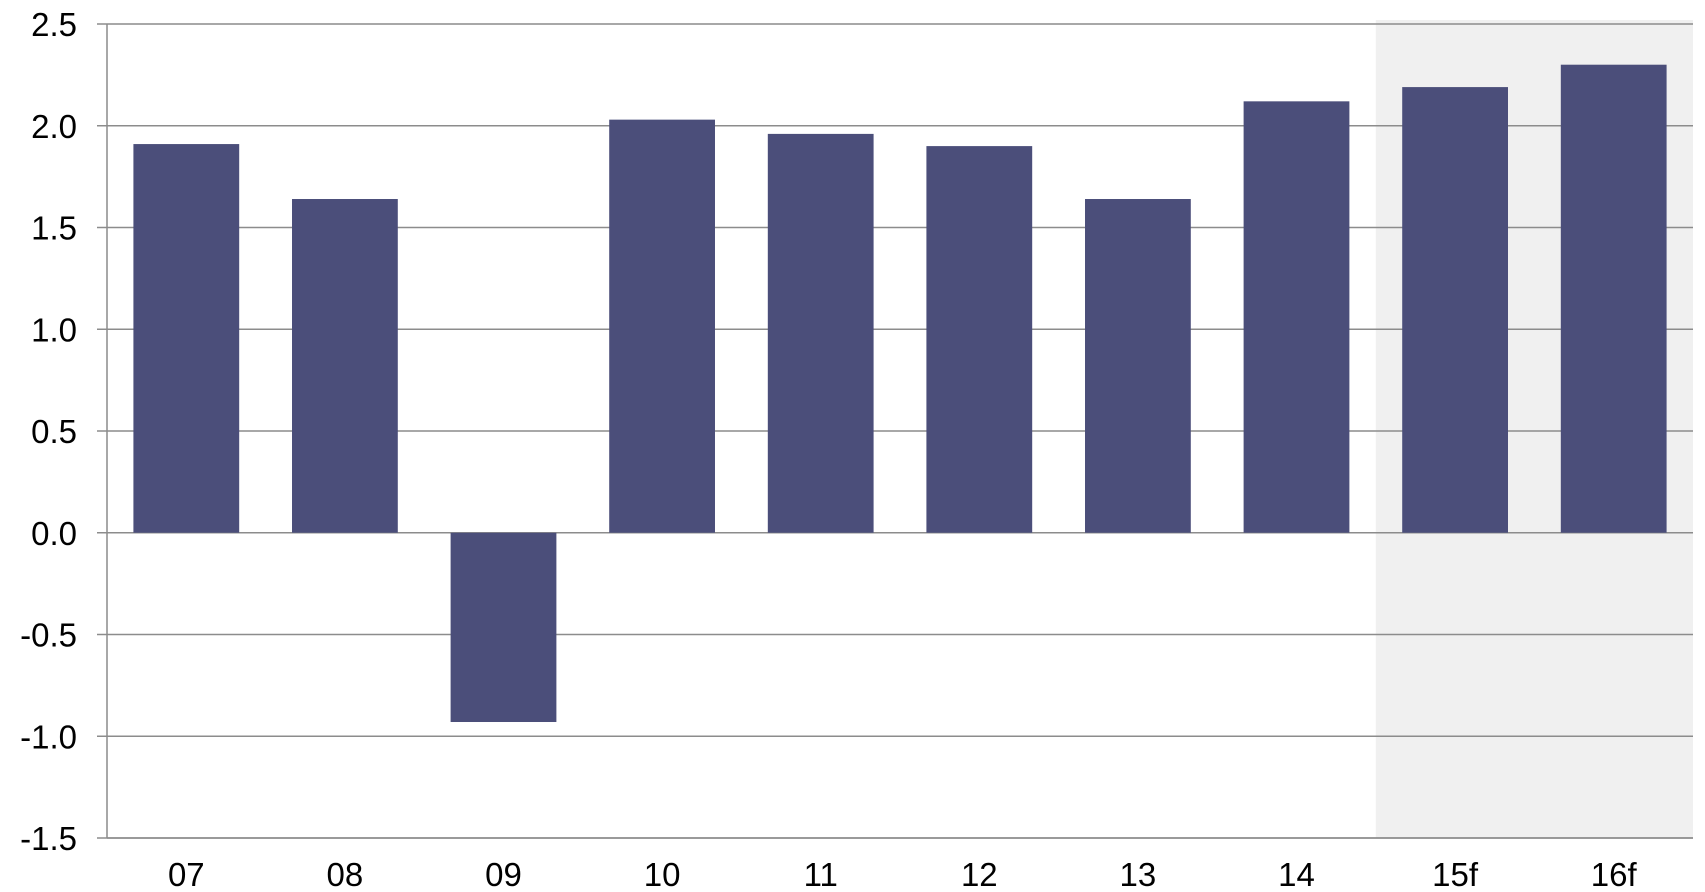 This screenshot has width=1705, height=892. What do you see at coordinates (662, 874) in the screenshot?
I see `x-tick-label: 10` at bounding box center [662, 874].